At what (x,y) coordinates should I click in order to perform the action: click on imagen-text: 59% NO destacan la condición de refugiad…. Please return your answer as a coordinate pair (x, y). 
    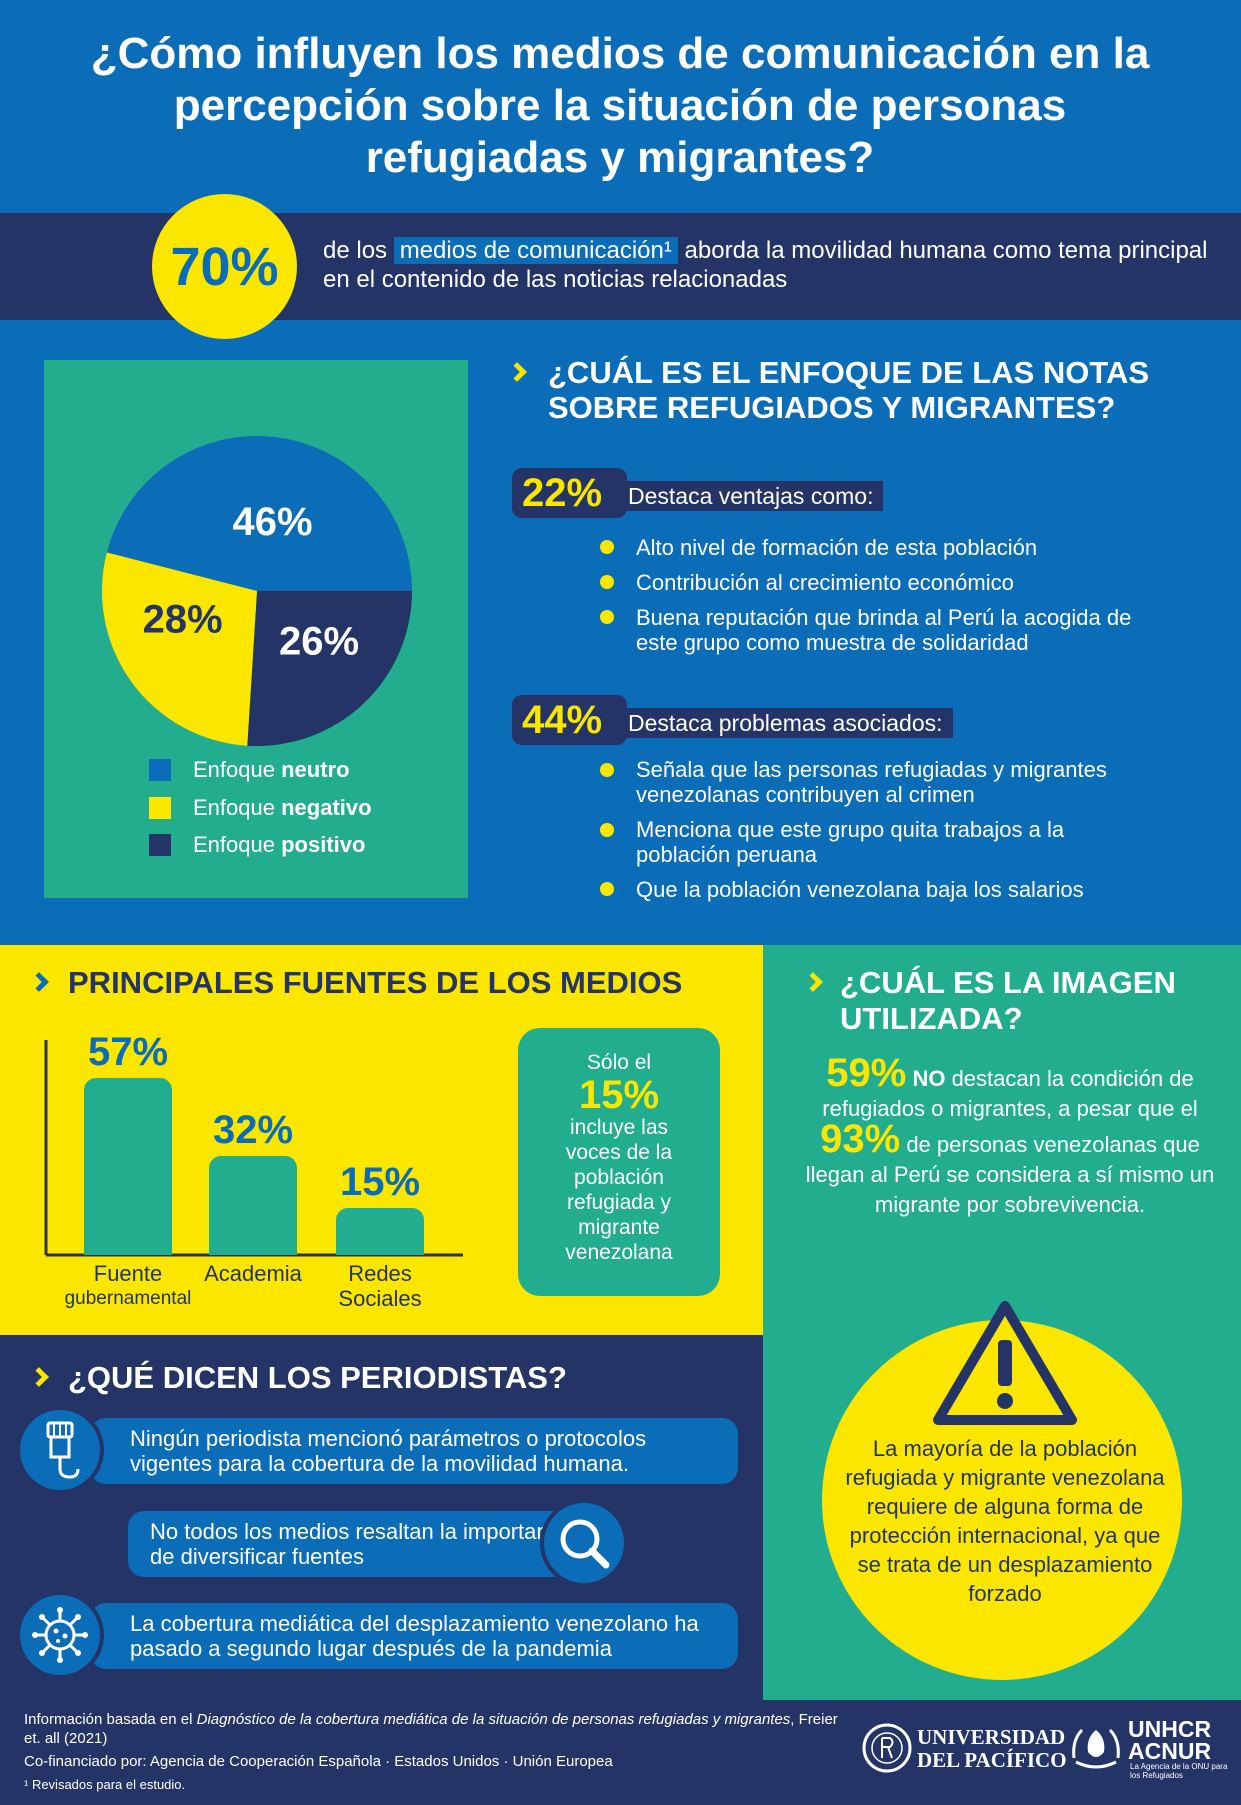
    Looking at the image, I should click on (1010, 1136).